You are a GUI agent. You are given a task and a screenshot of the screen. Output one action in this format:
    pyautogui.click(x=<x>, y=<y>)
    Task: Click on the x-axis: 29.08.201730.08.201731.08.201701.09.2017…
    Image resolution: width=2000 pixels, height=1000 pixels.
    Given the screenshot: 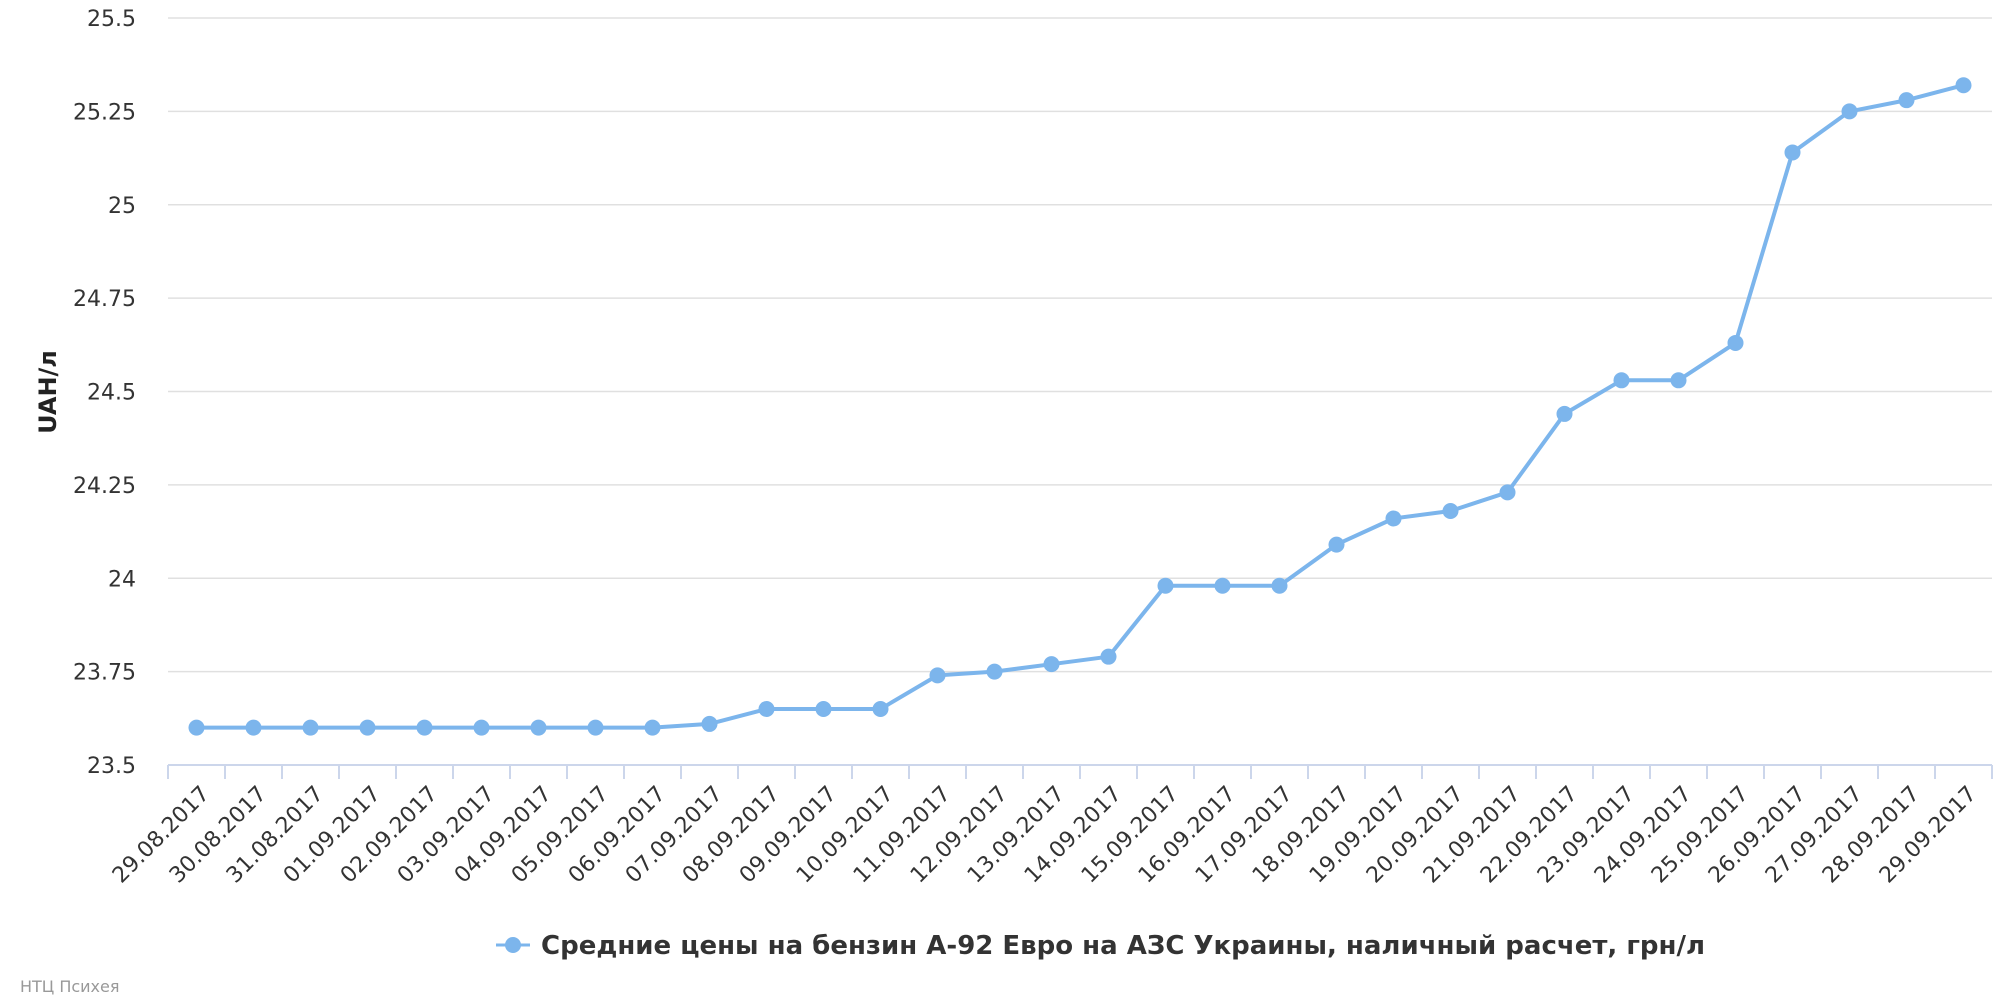 What is the action you would take?
    pyautogui.click(x=1050, y=826)
    